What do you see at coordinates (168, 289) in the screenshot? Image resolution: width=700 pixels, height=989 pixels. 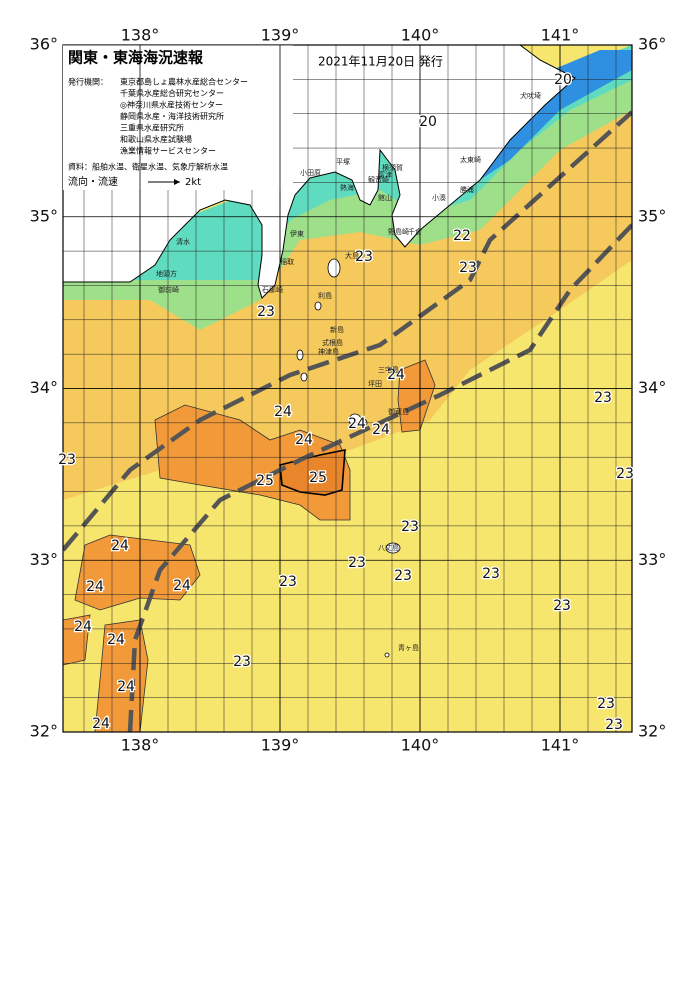 I see `place-name: 御前崎` at bounding box center [168, 289].